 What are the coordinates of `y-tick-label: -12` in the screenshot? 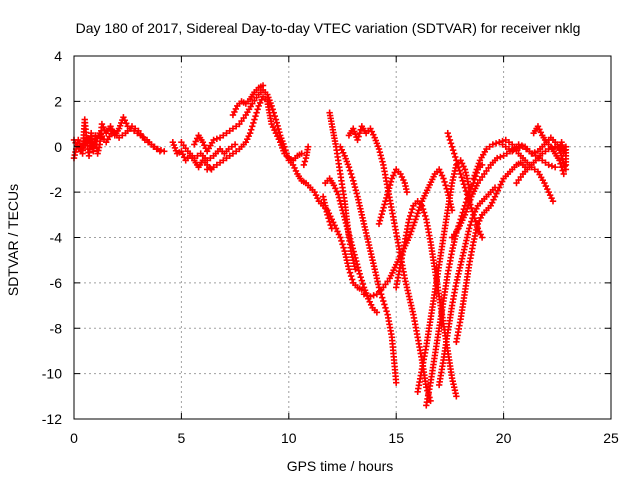 It's located at (52, 419).